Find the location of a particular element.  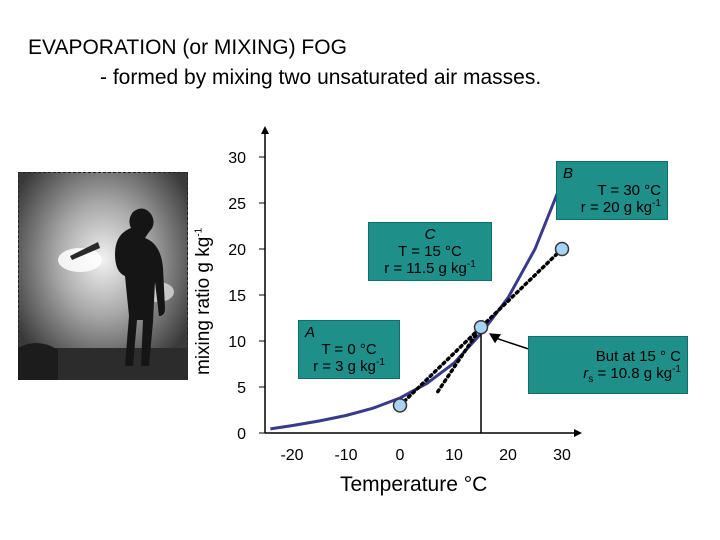

annotation-b-temp: T = 30 °C is located at coordinates (629, 190).